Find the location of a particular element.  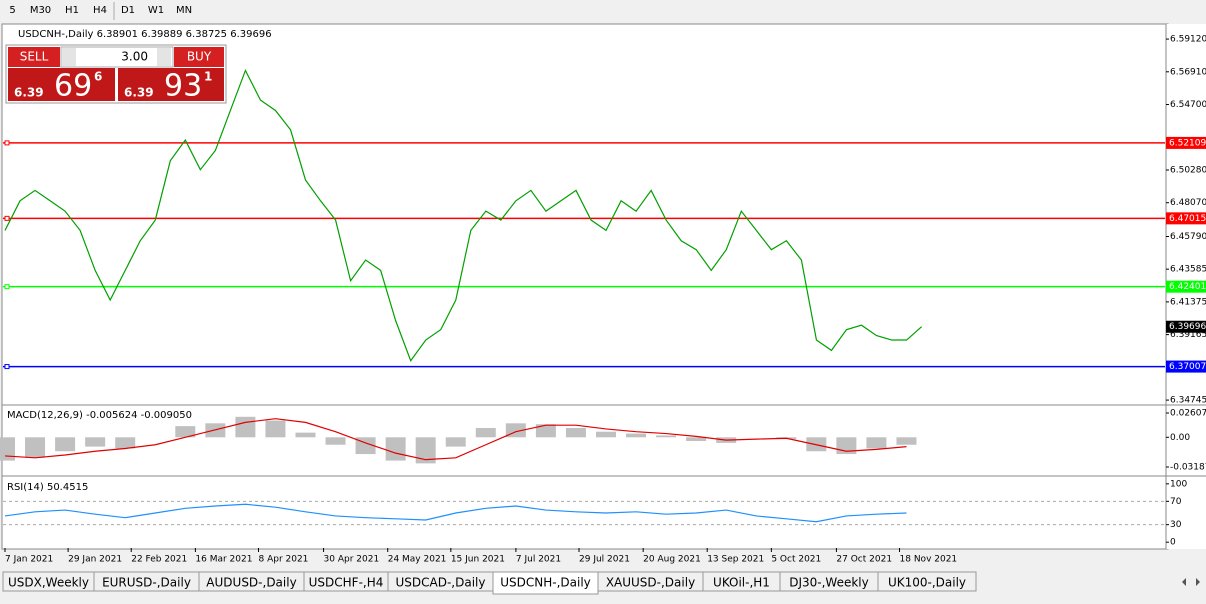

tab-label: UK100-,Daily is located at coordinates (927, 583).